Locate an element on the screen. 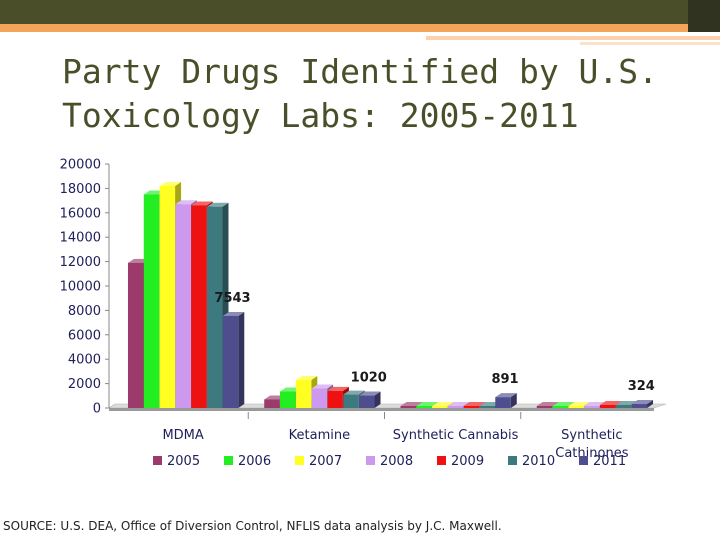 Image resolution: width=720 pixels, height=540 pixels. slide-title-line-2: Toxicology Labs: 2005-2011 is located at coordinates (320, 115).